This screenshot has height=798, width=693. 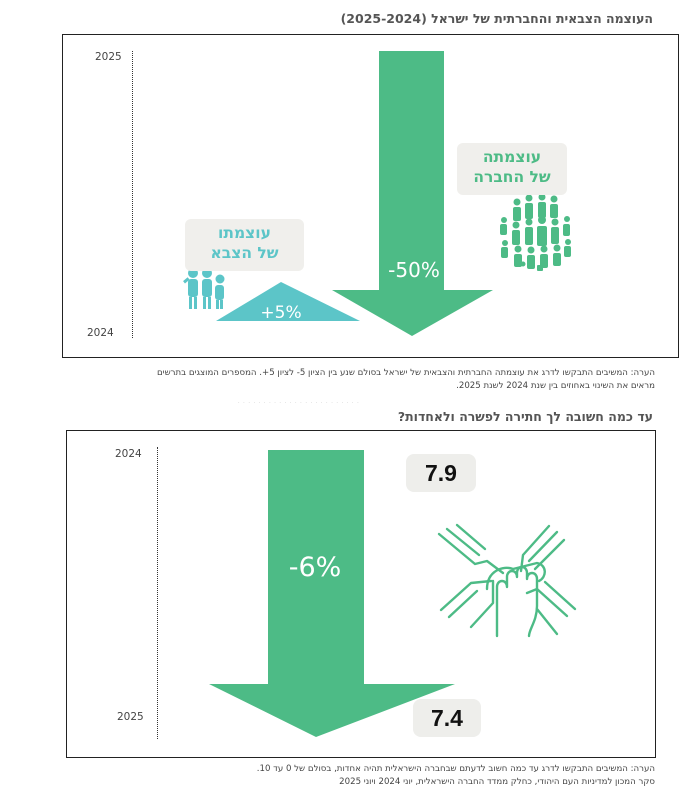 I want to click on society-bubble: עוצמתה של החברה, so click(x=512, y=169).